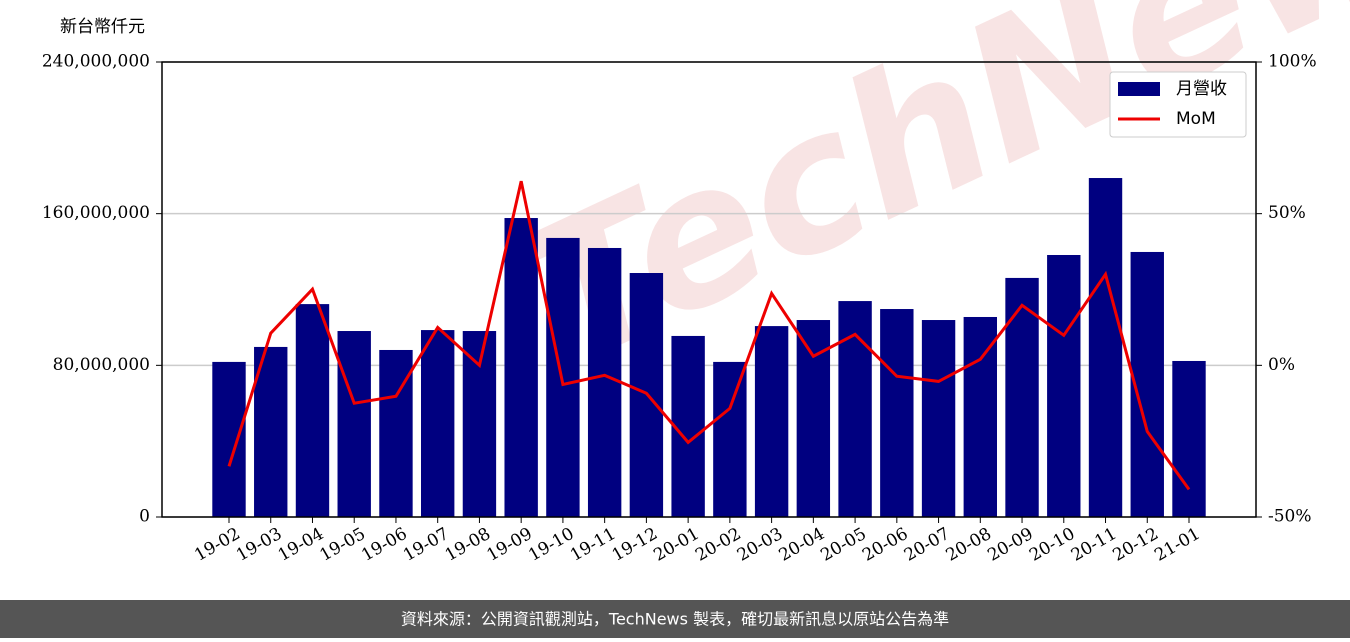 The image size is (1350, 642). I want to click on x-tick-label: 19-02, so click(217, 545).